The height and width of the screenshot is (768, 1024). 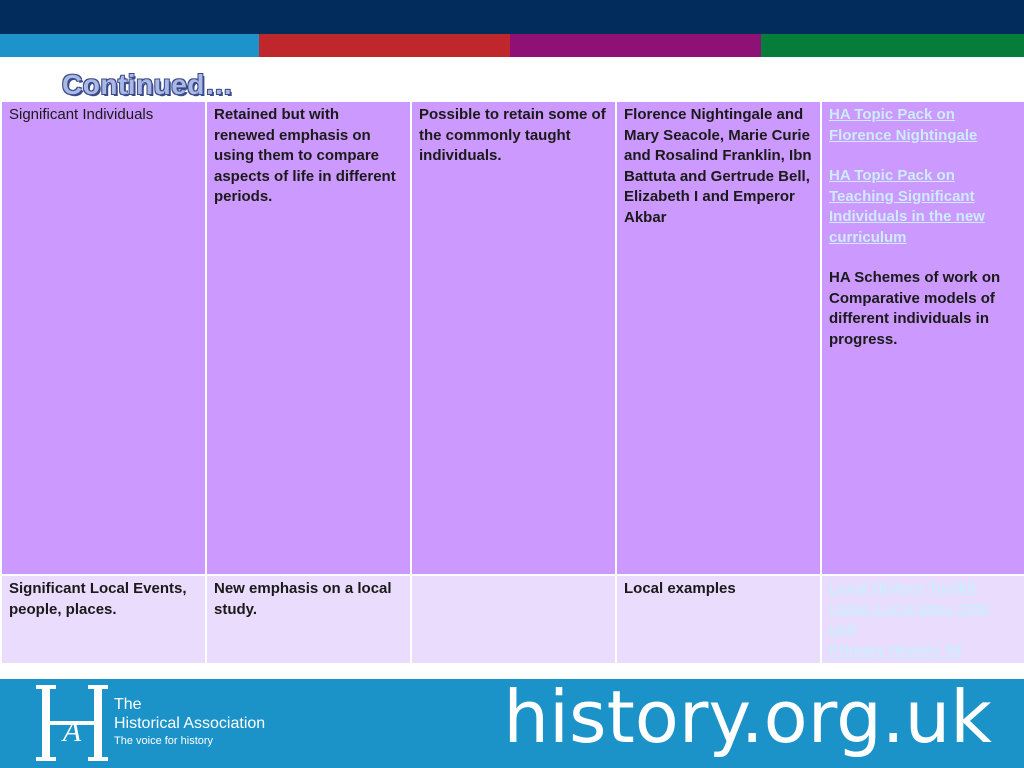 I want to click on resource-link: Using Local Sites CPD unit, so click(x=909, y=619).